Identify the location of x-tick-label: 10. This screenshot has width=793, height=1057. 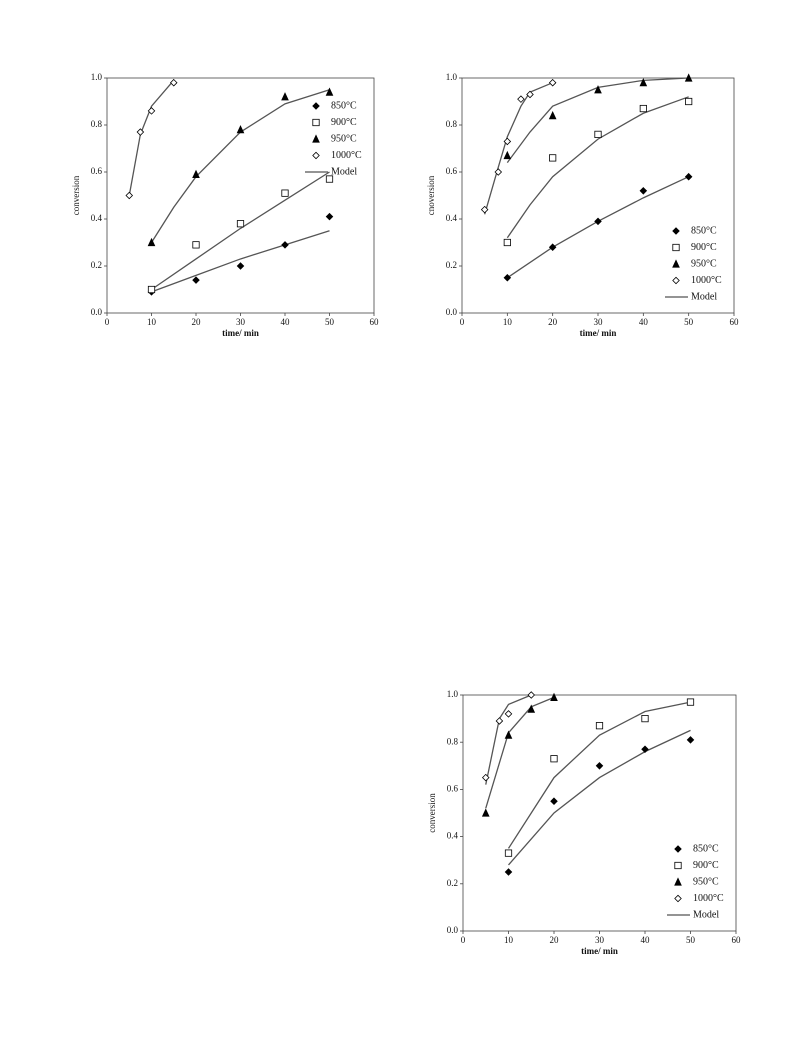
(152, 322).